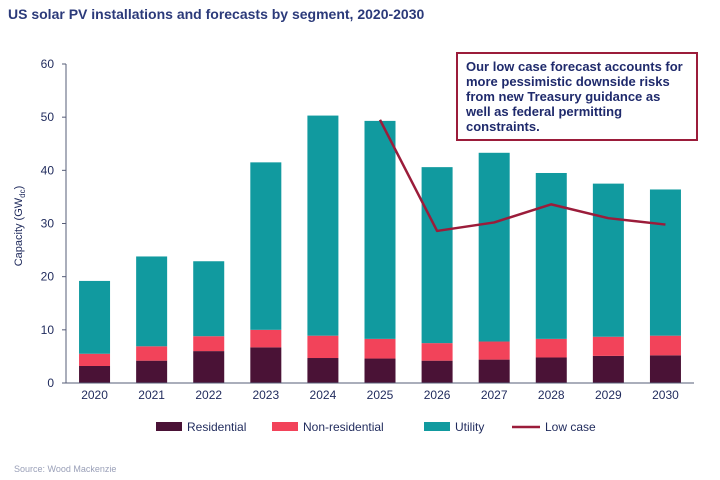  I want to click on y-tick-label: 40, so click(48, 170).